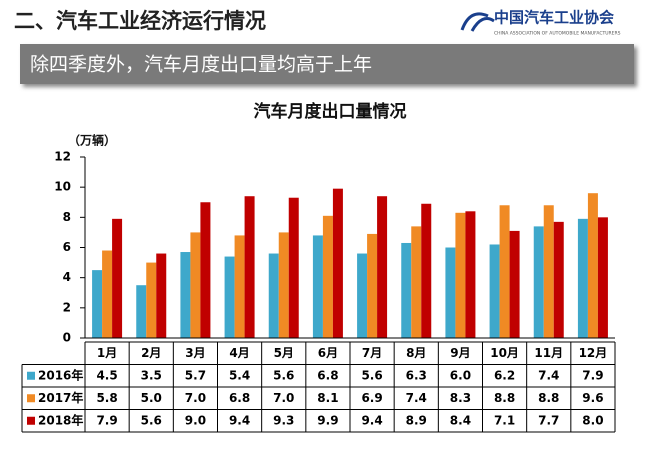 This screenshot has width=659, height=474. I want to click on legend-label: 2018年, so click(60, 419).